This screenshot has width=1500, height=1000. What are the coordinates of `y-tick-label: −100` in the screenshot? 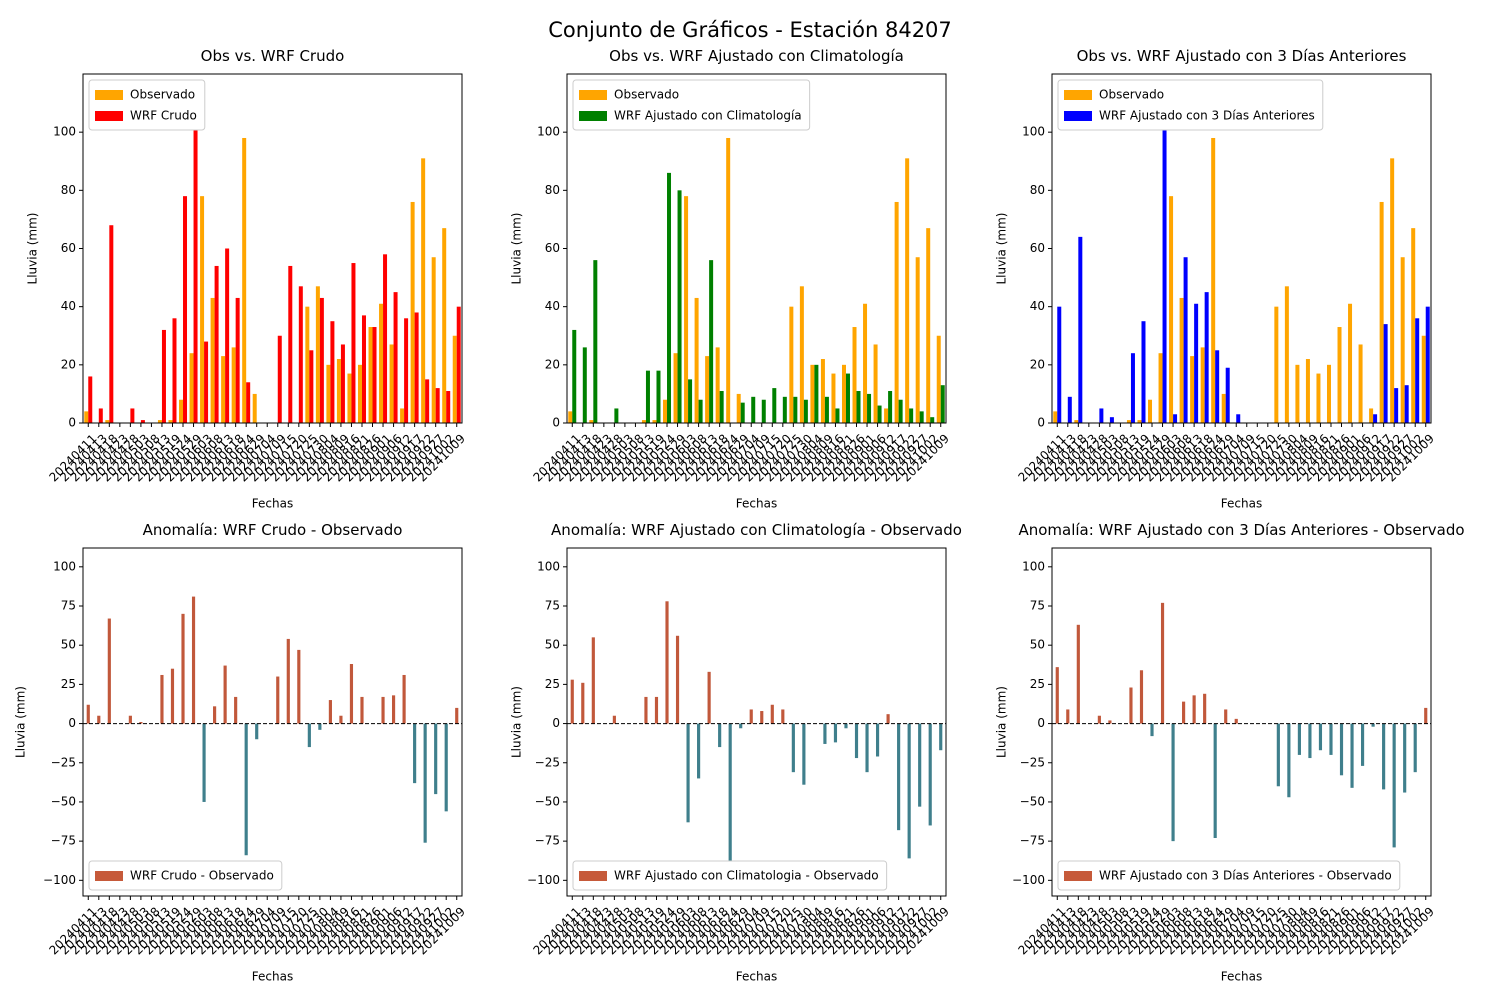 It's located at (543, 880).